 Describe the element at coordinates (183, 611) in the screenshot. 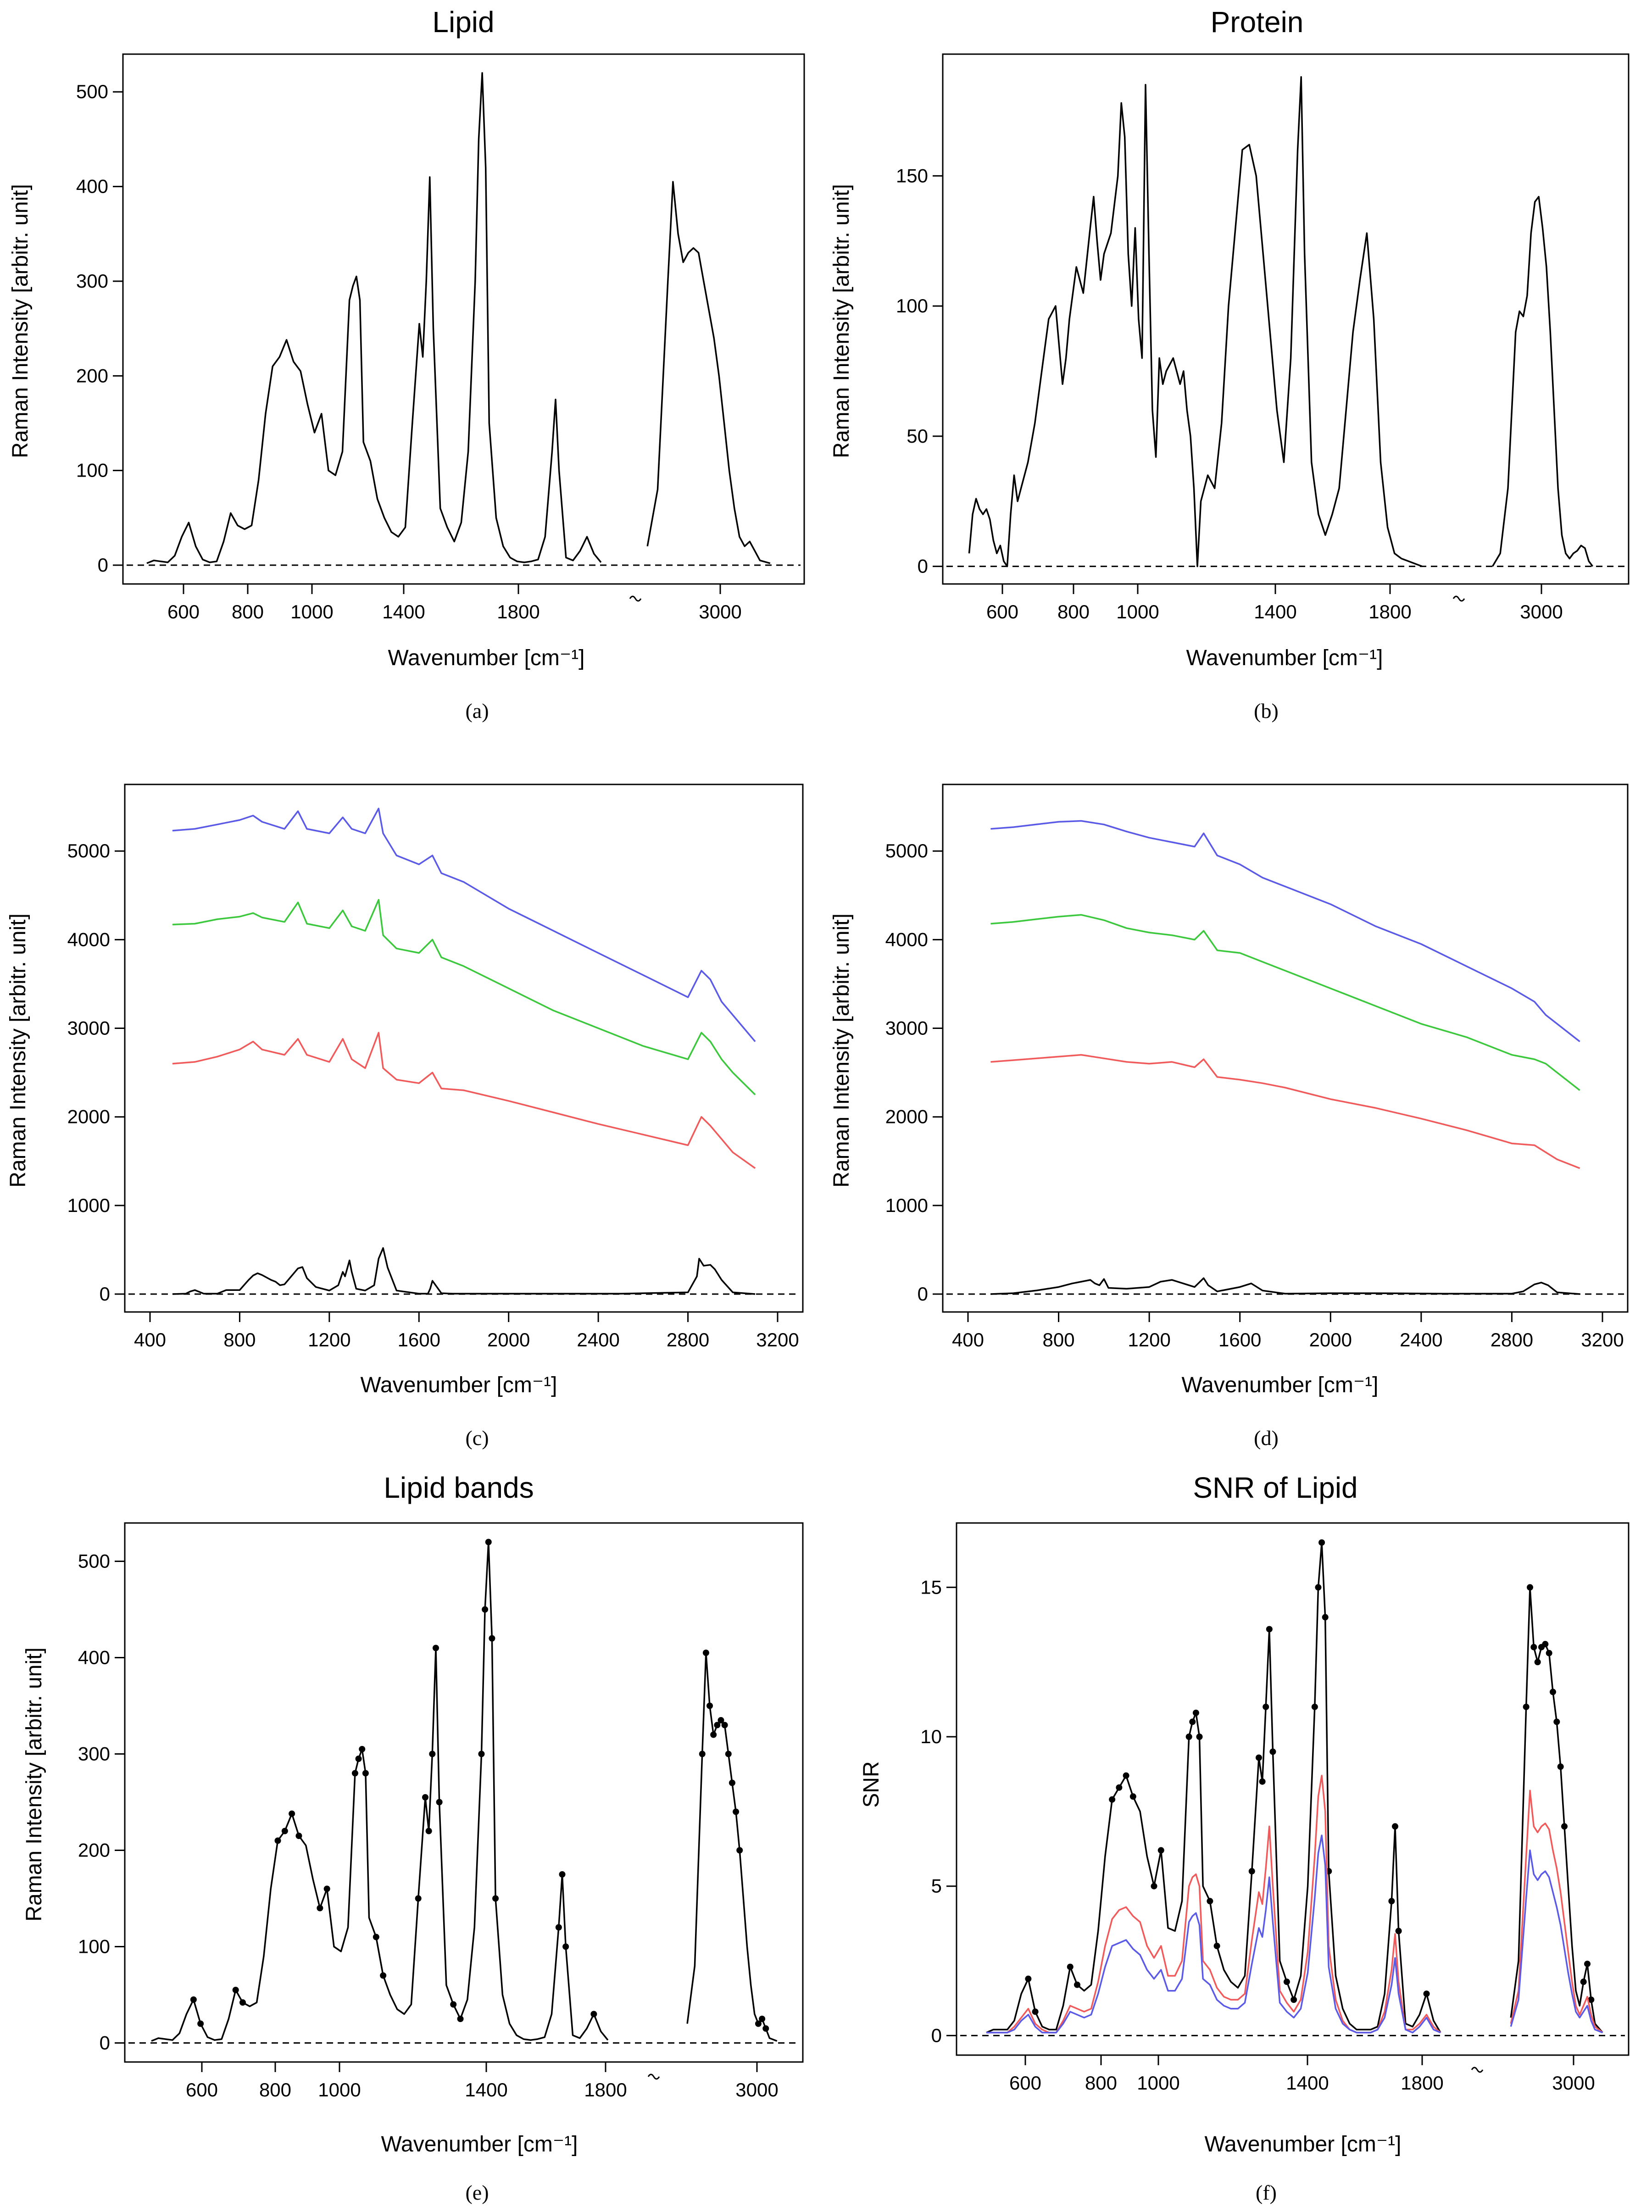

I see `panel-a-xtick-label: 600` at that location.